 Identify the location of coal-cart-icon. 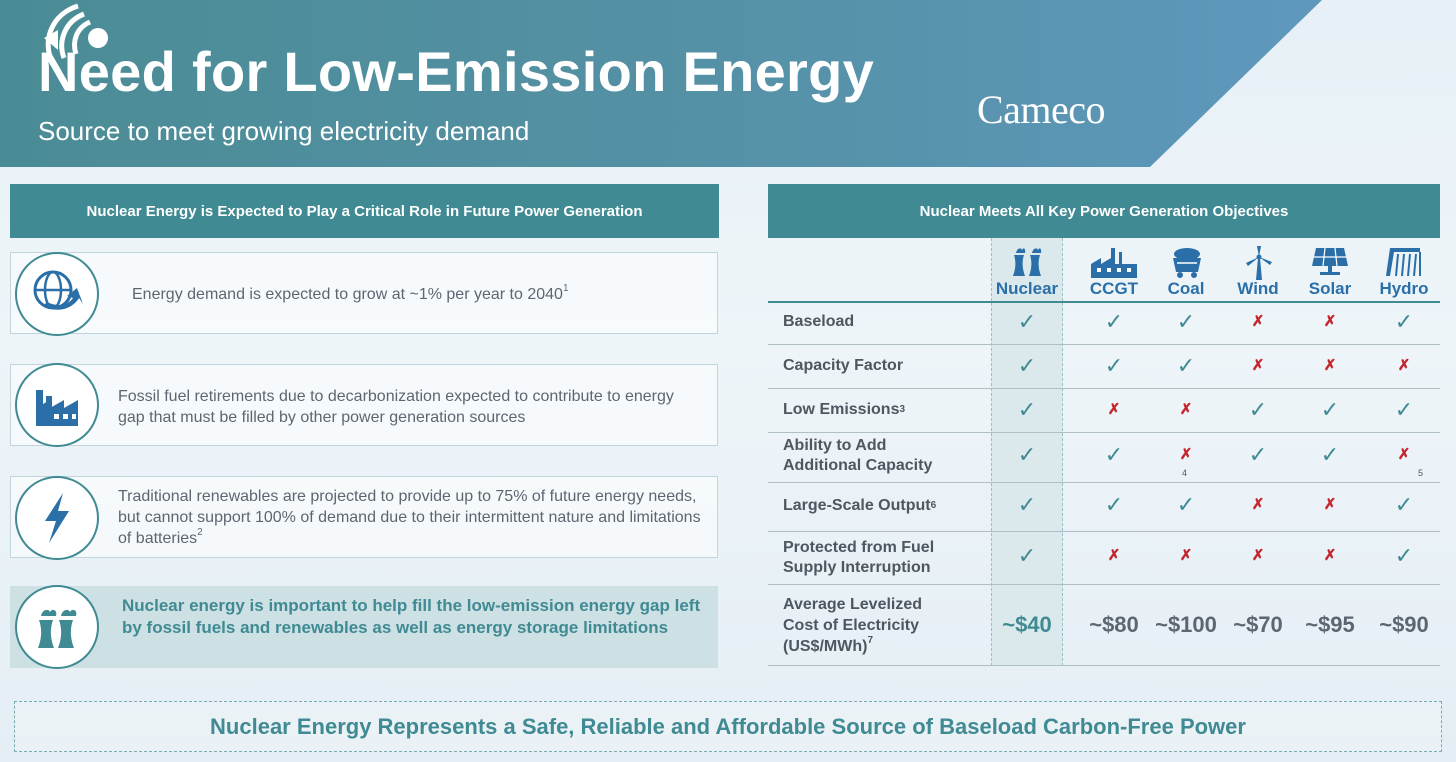
(1187, 263).